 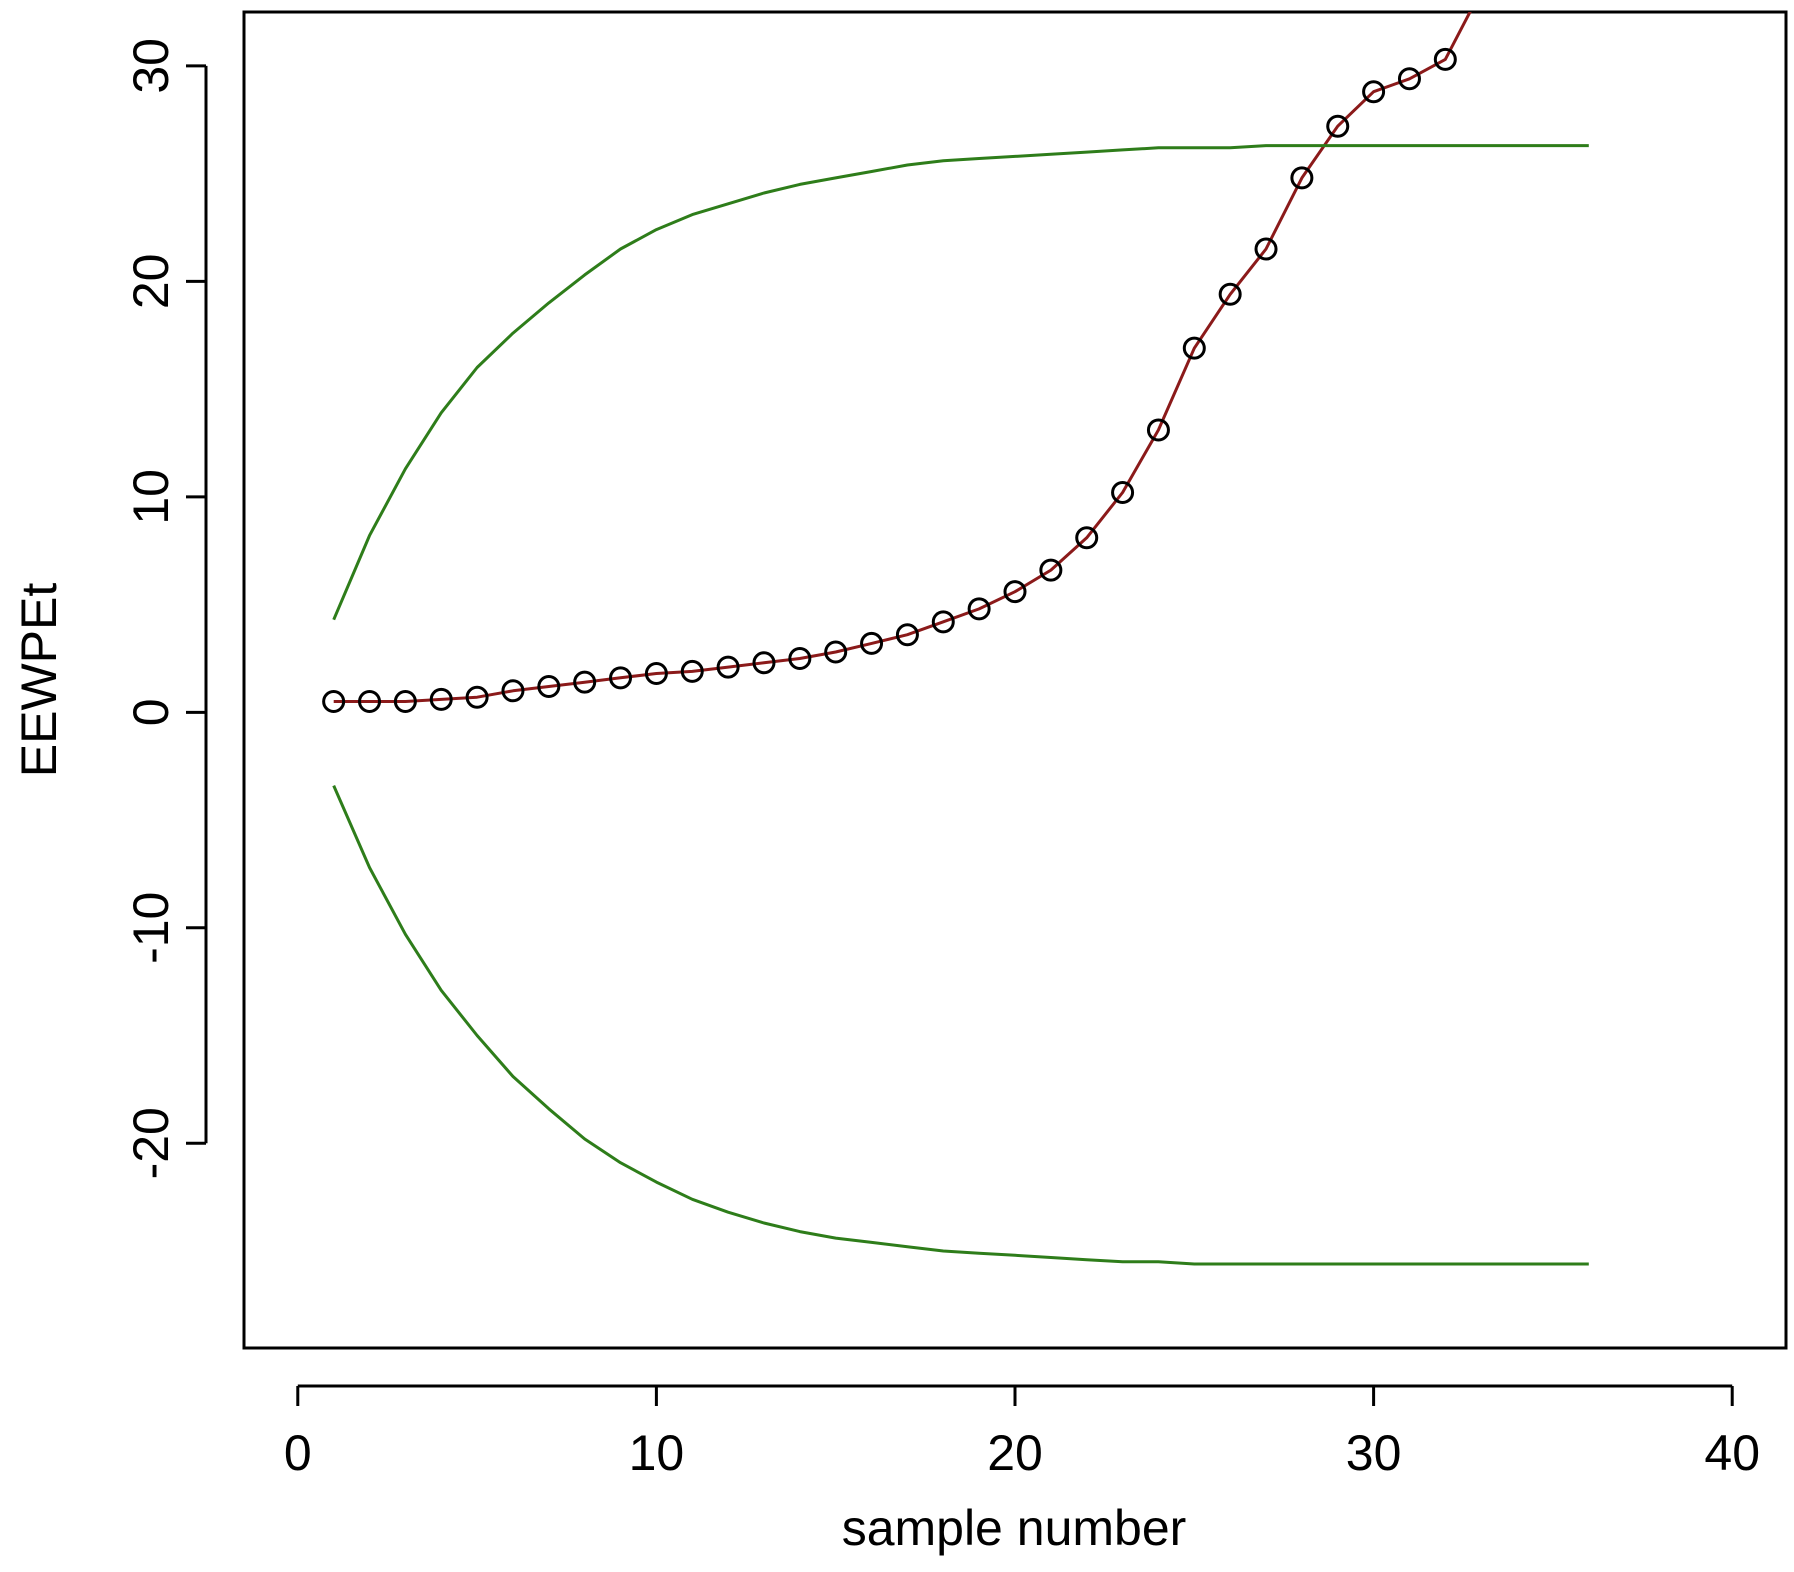 I want to click on x-axis: 0 10 20 30 40, so click(x=1022, y=1432).